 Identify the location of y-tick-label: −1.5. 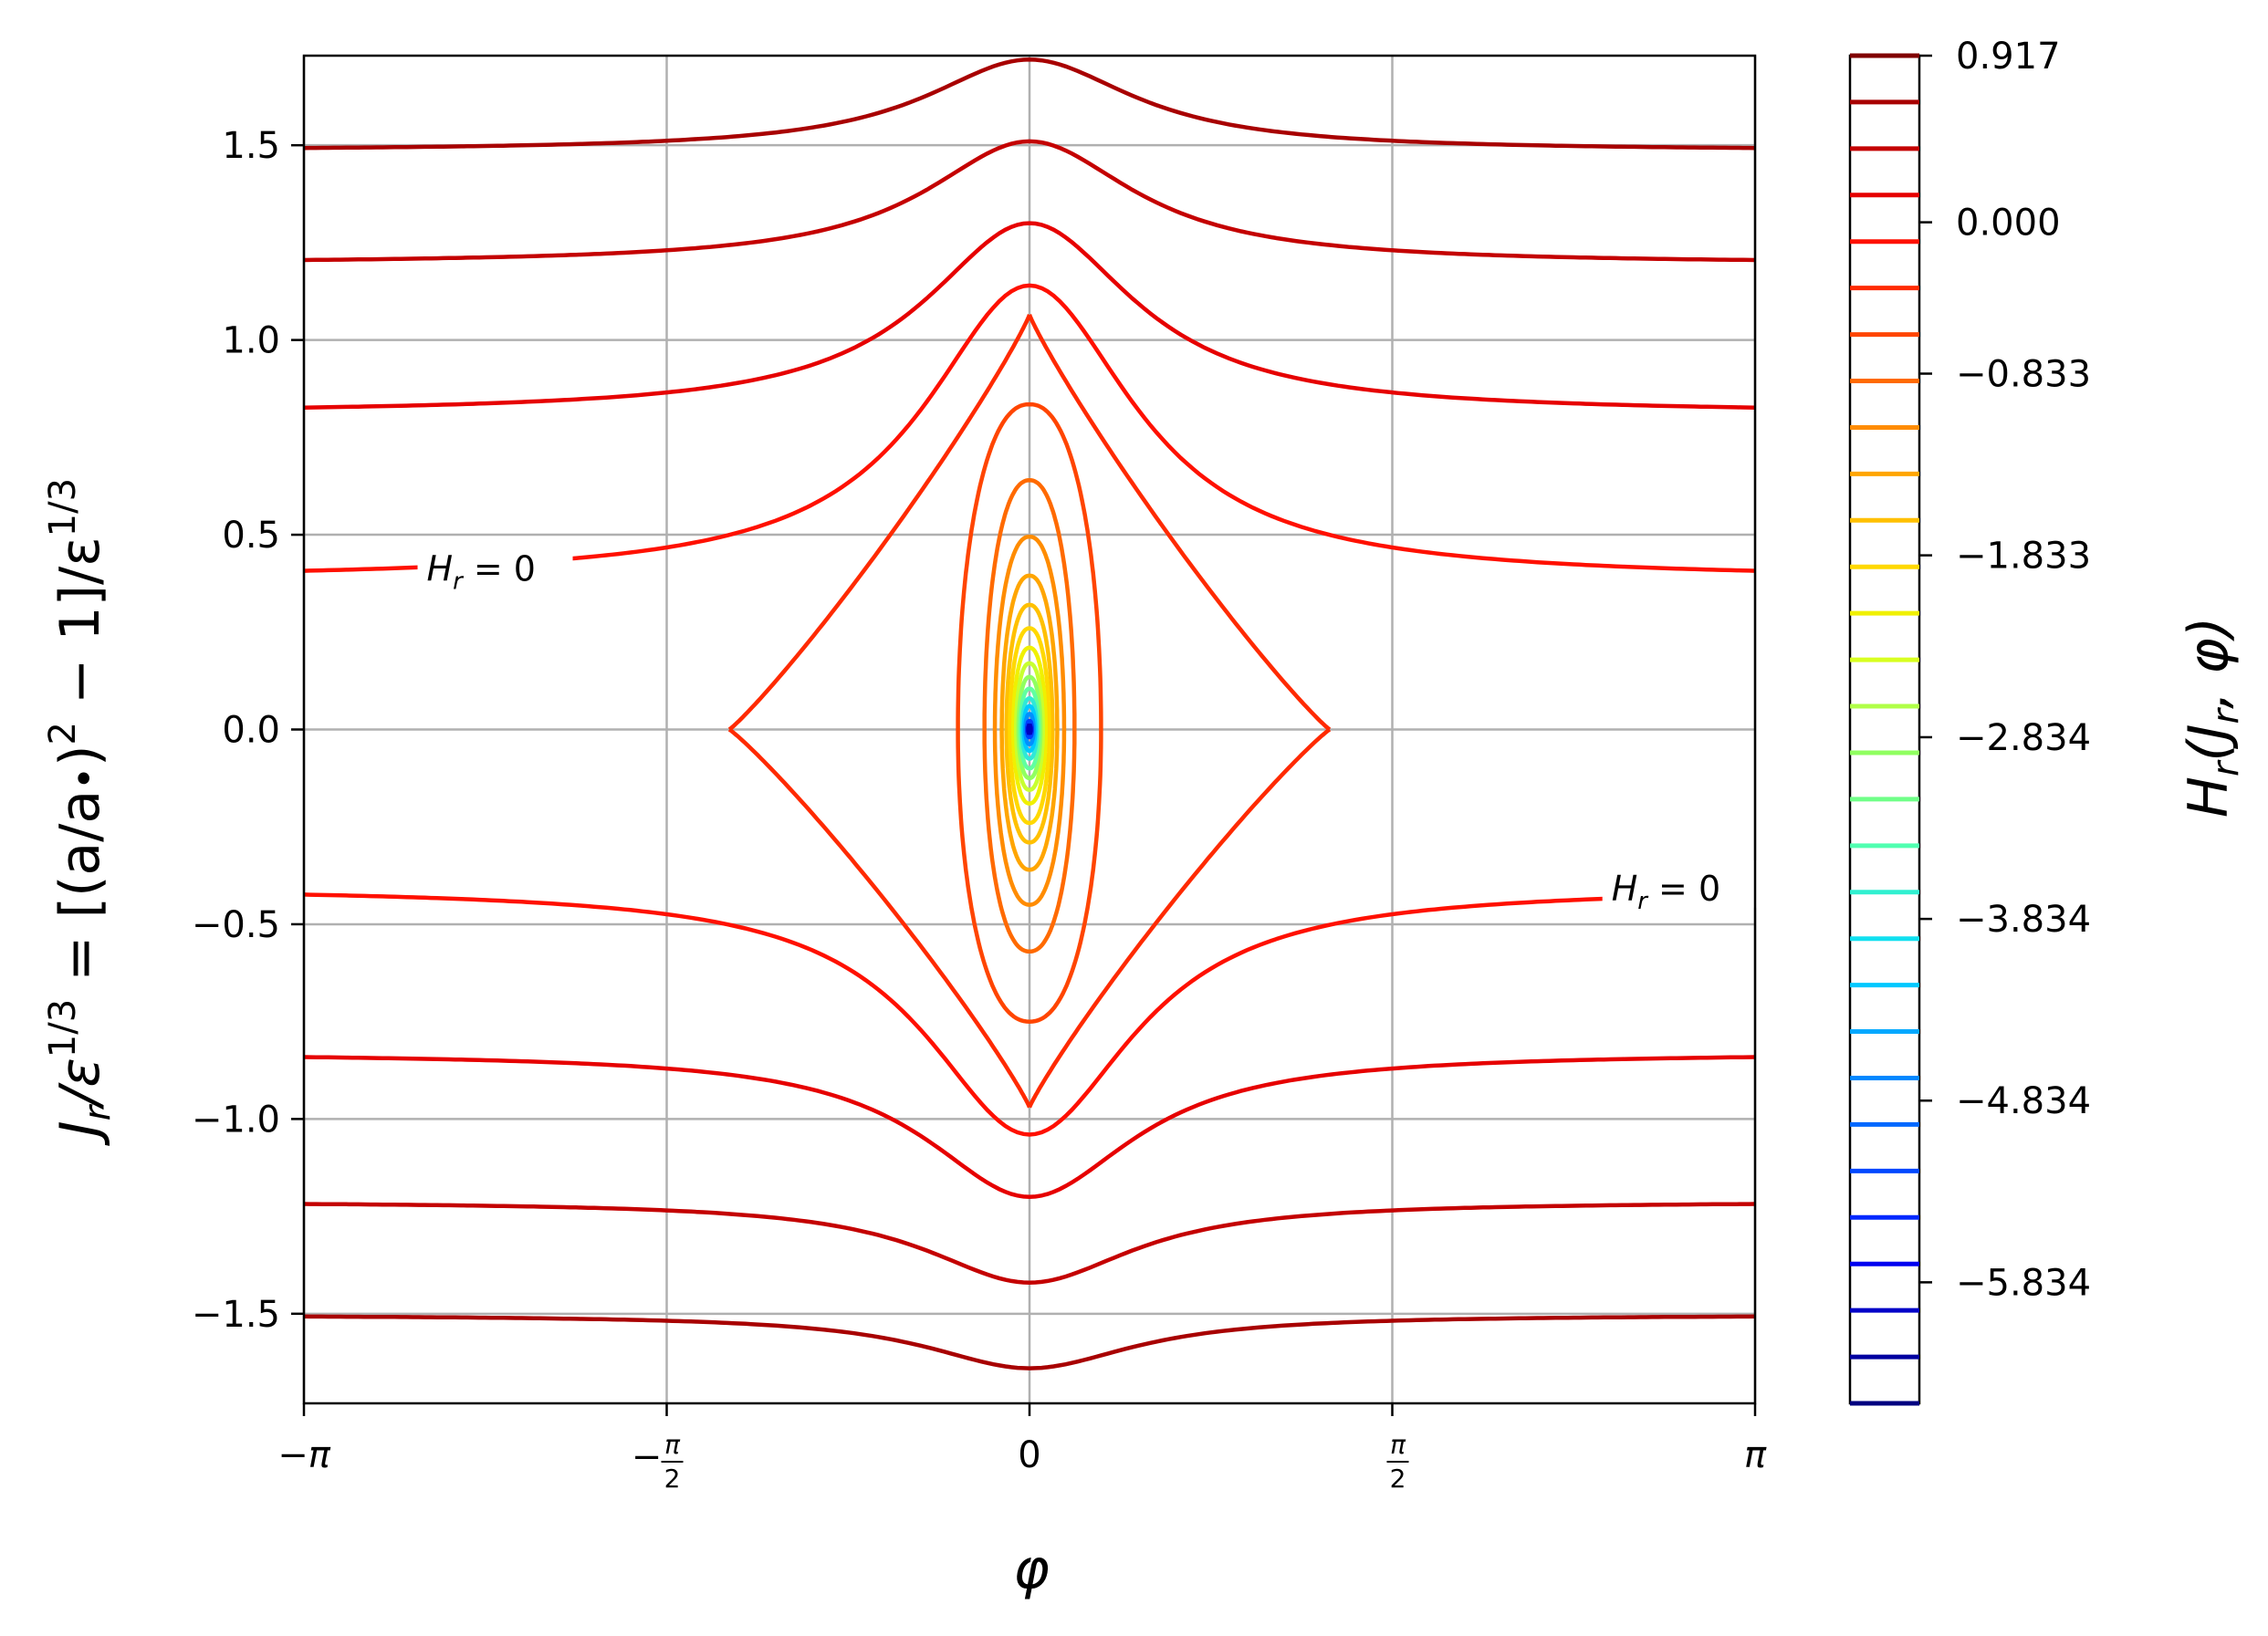
(236, 1315).